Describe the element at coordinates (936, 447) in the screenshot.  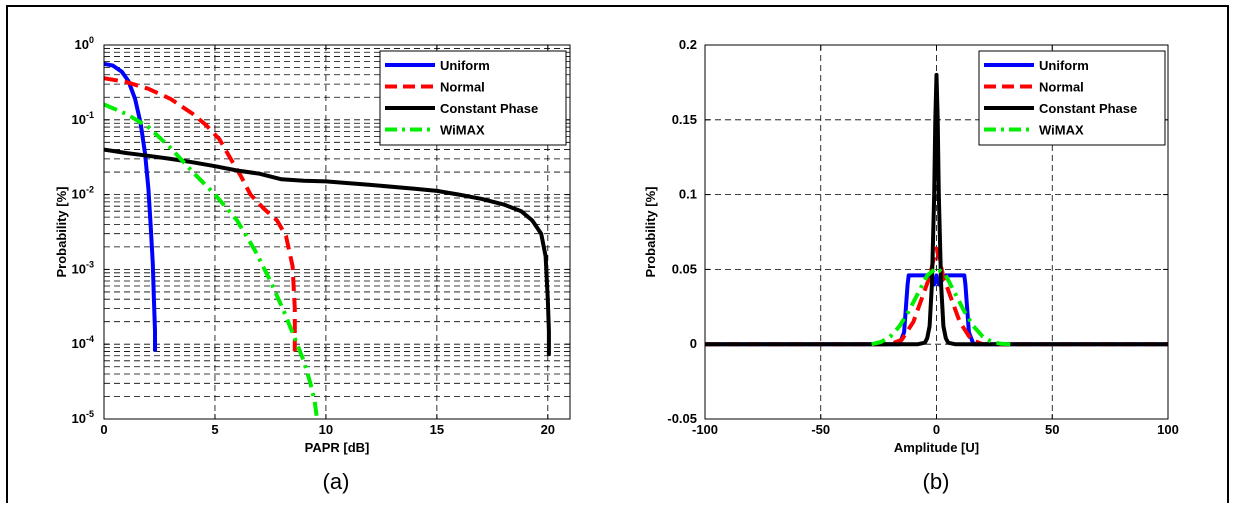
I see `x-axis-label: Amplitude [U]` at that location.